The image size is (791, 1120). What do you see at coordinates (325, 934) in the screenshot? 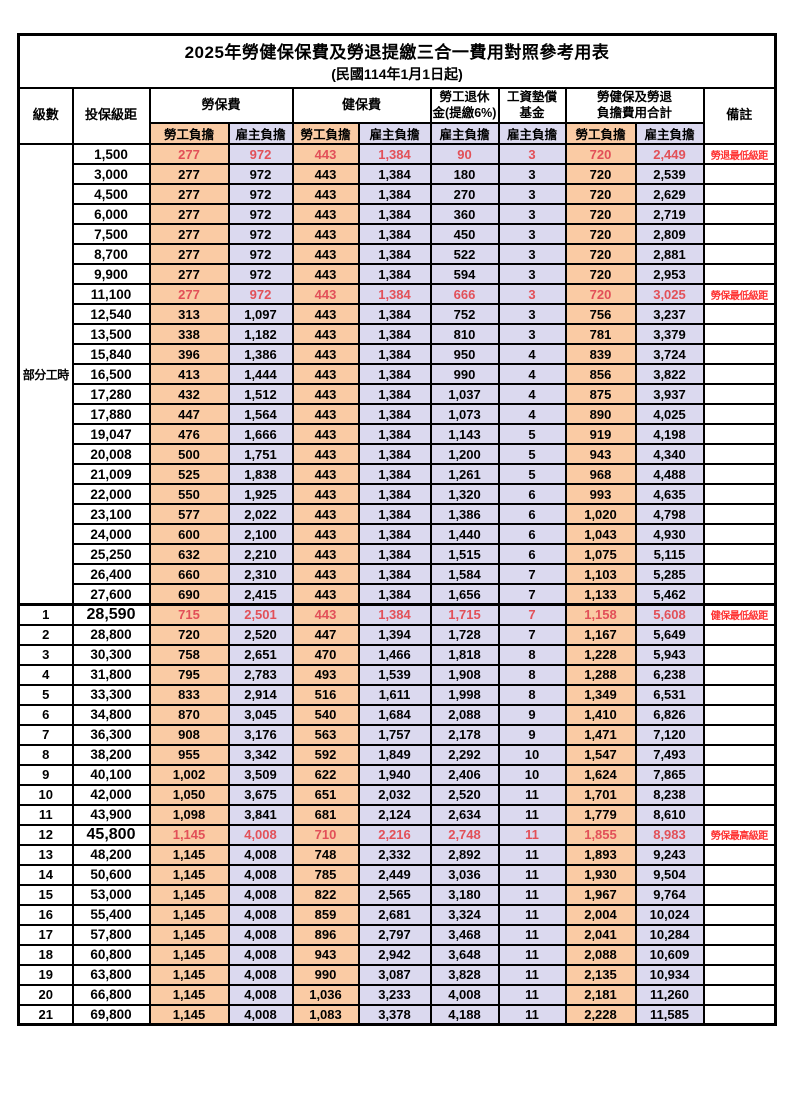
I see `value-cell: 896` at bounding box center [325, 934].